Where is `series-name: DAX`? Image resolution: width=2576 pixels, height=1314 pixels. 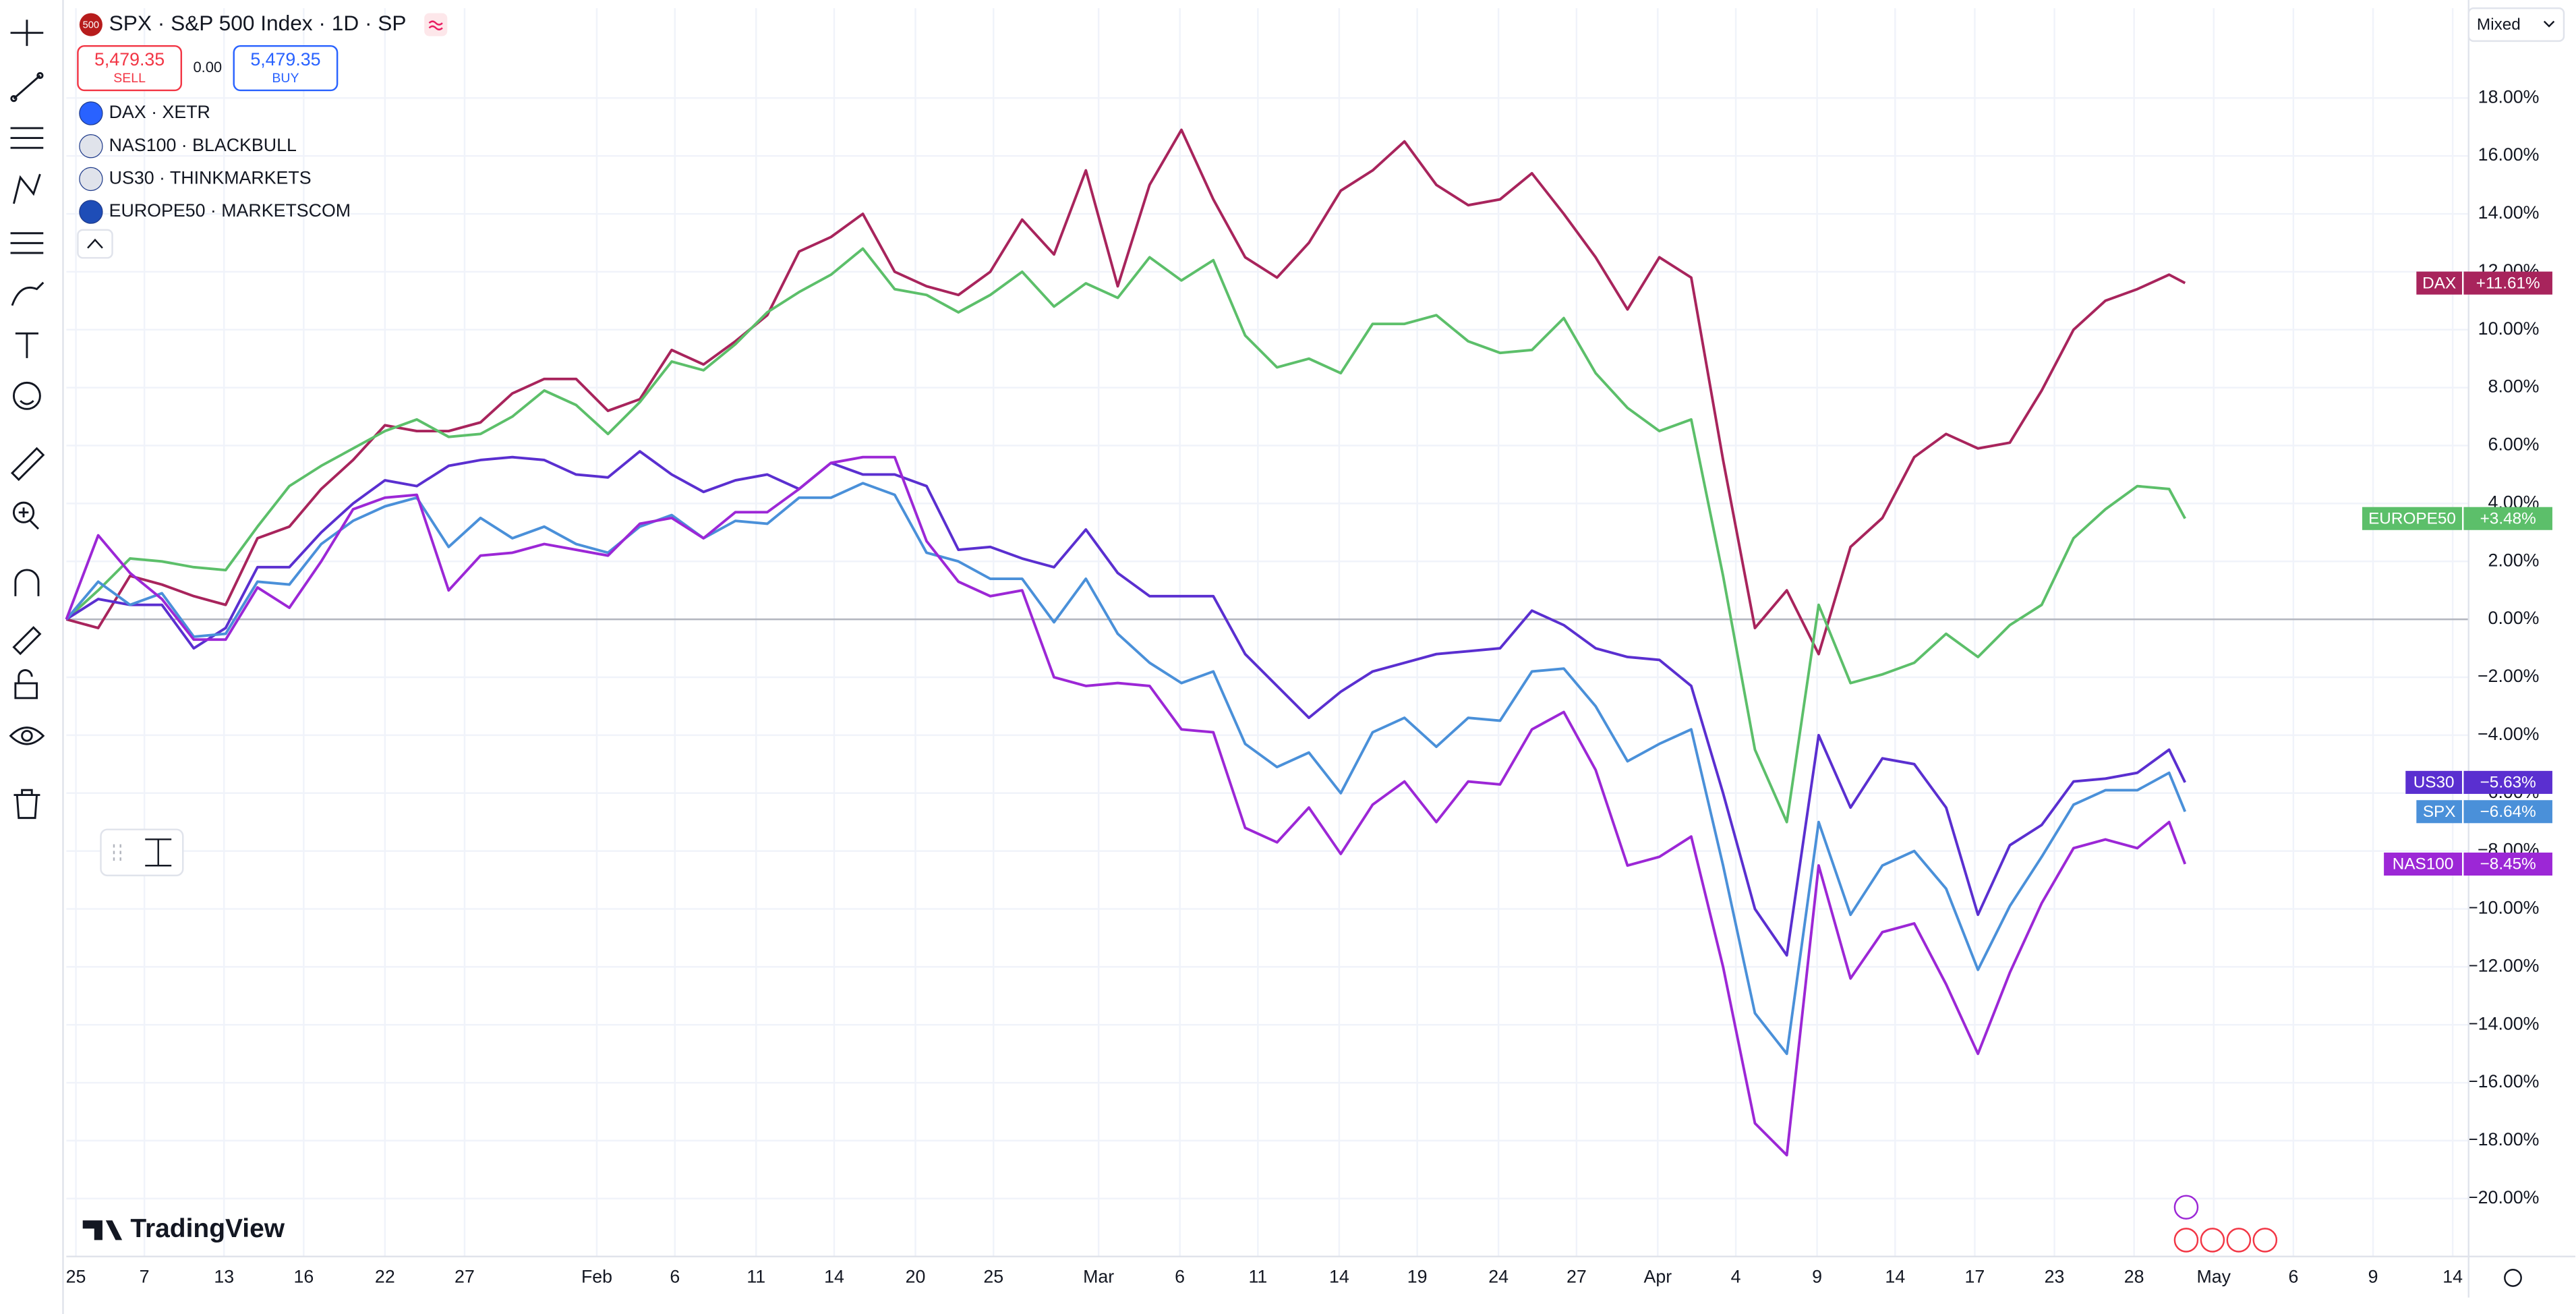 series-name: DAX is located at coordinates (2439, 283).